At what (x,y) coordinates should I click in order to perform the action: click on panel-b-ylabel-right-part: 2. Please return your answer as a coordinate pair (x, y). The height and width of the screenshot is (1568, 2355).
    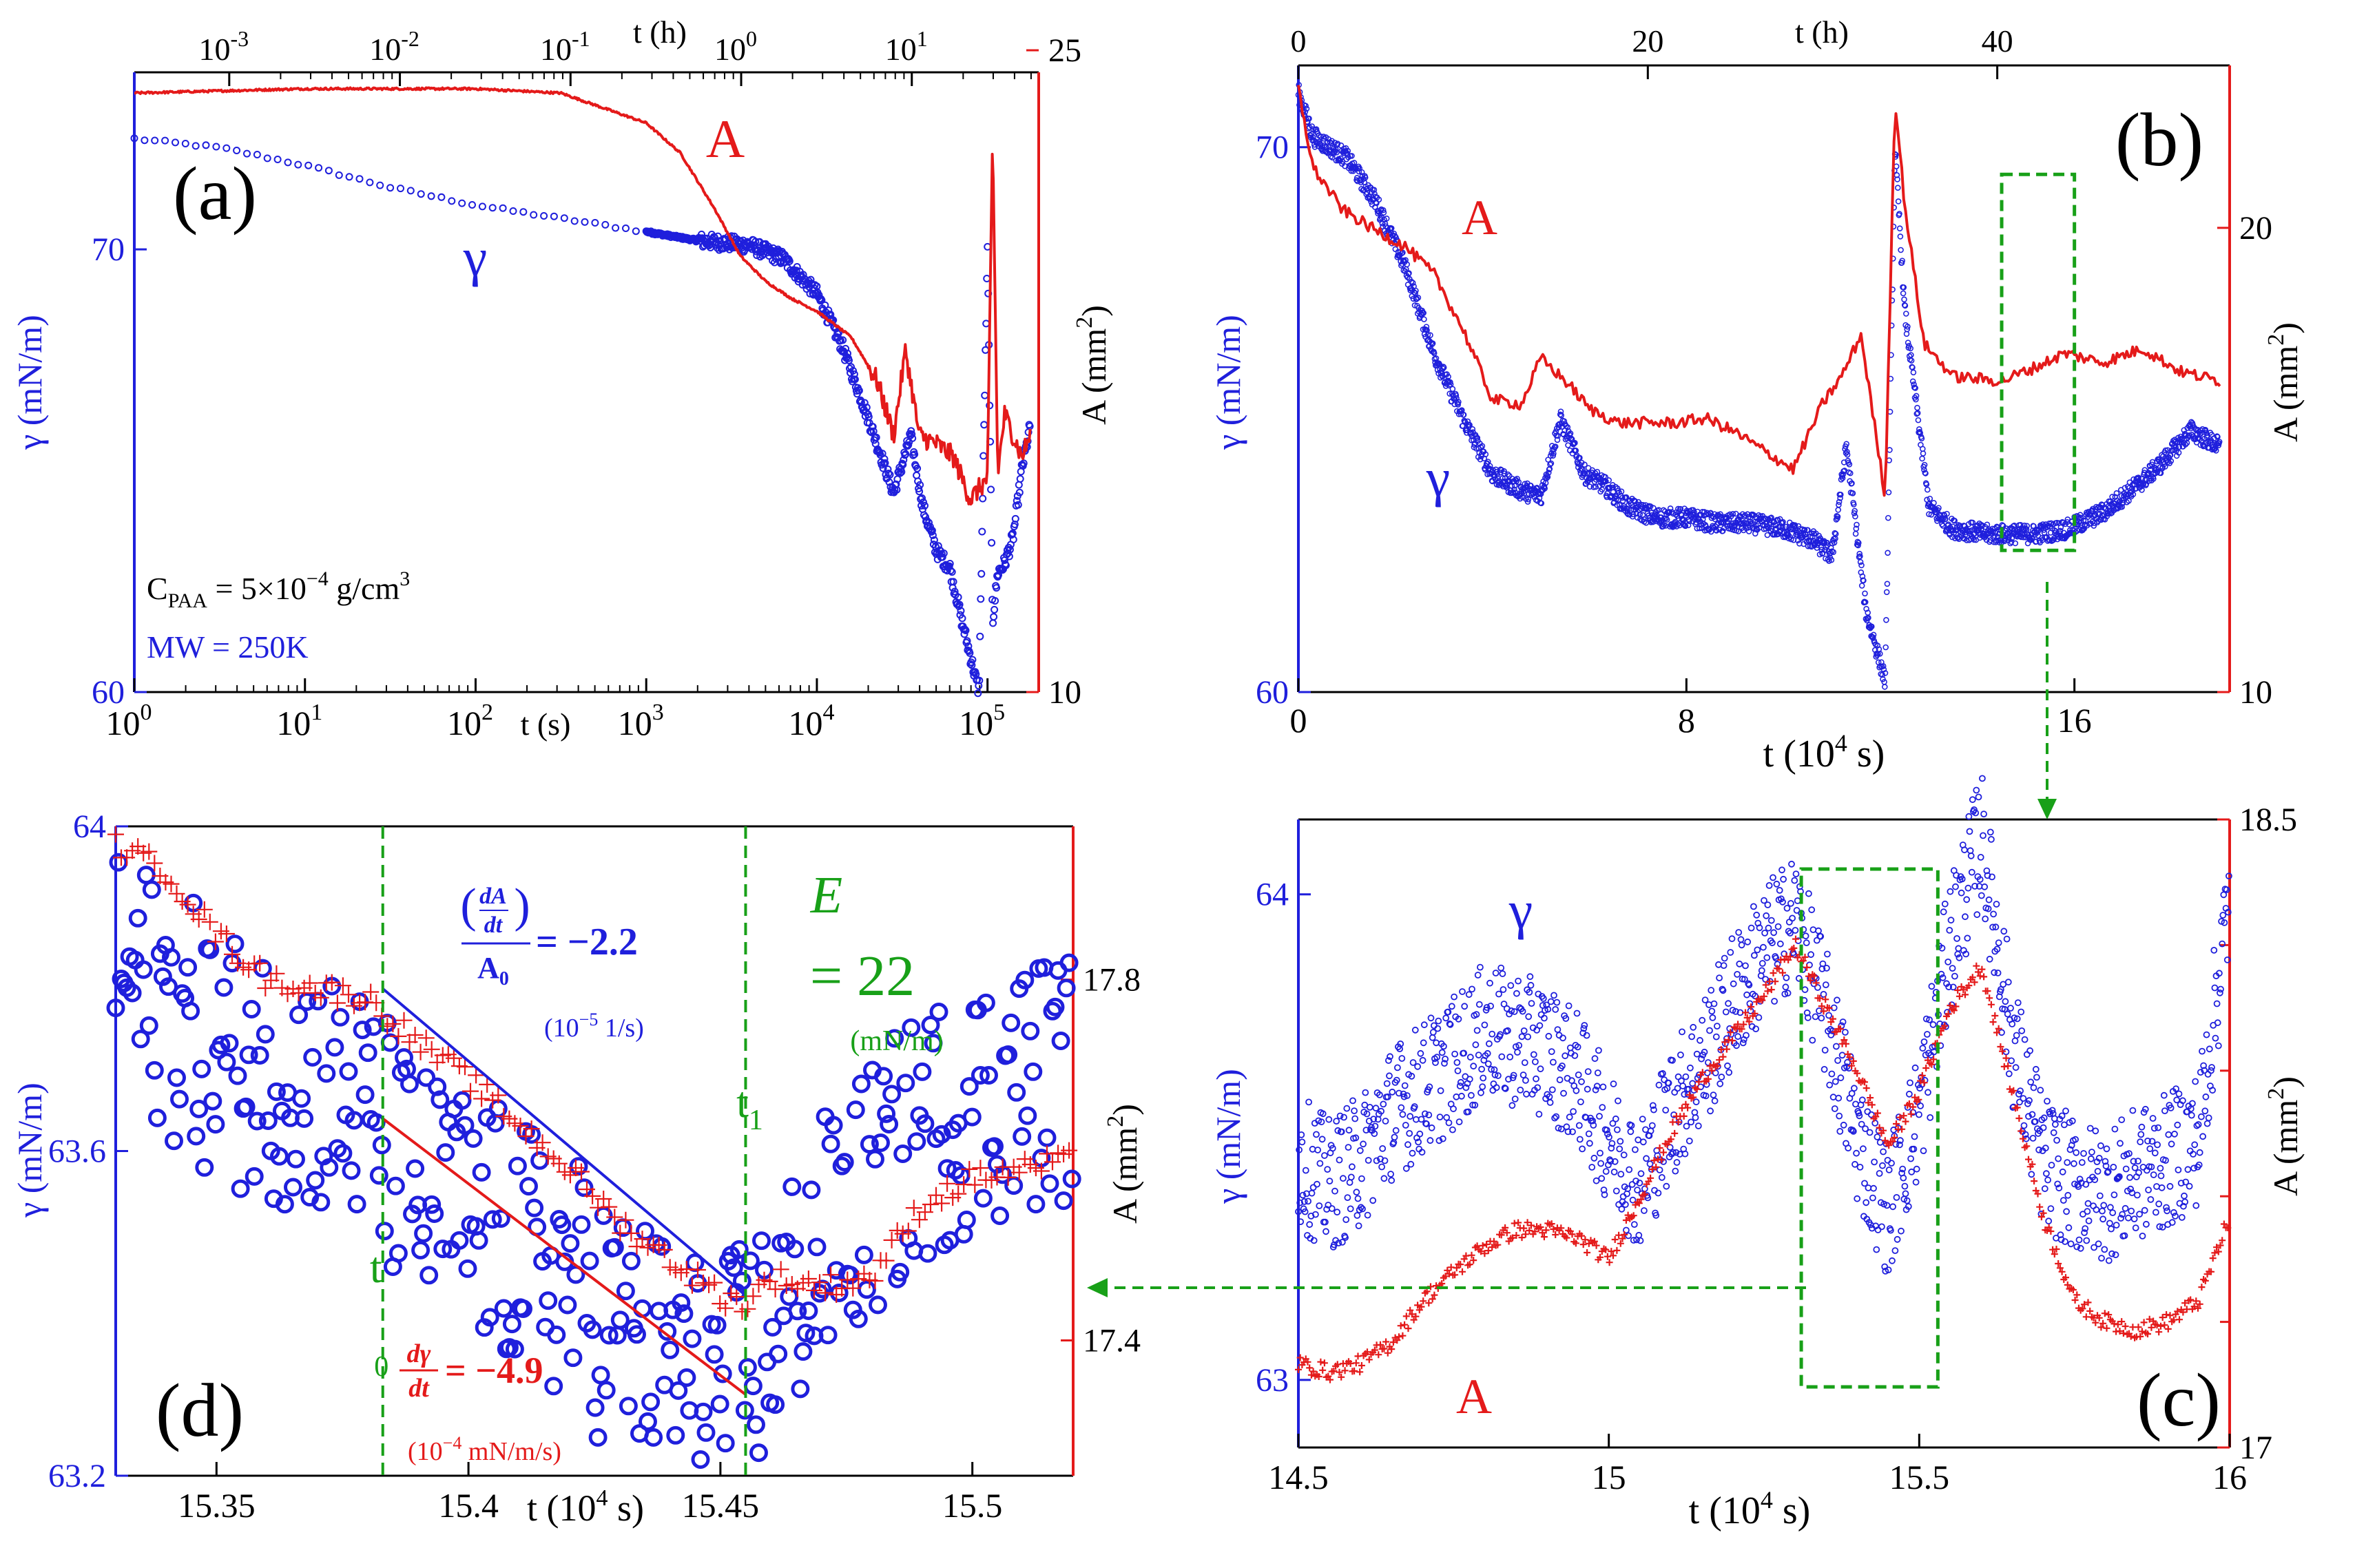
    Looking at the image, I should click on (2276, 340).